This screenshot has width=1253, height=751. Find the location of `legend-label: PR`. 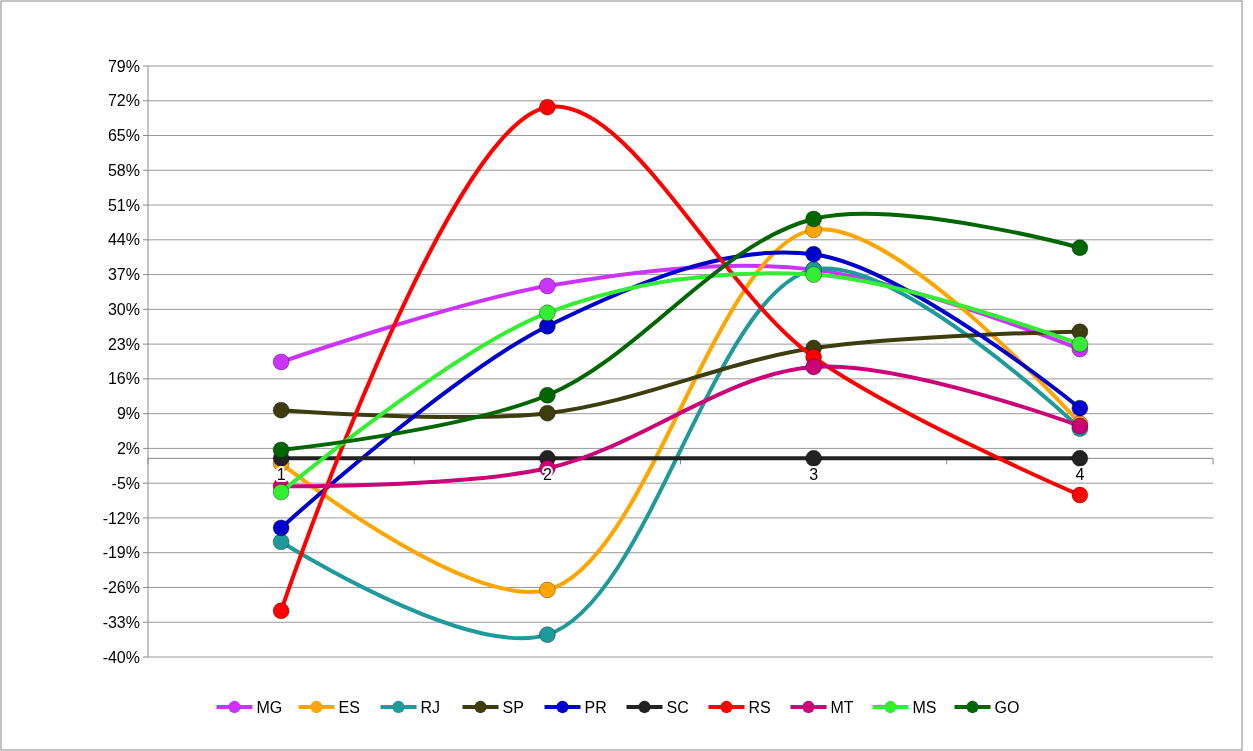

legend-label: PR is located at coordinates (595, 707).